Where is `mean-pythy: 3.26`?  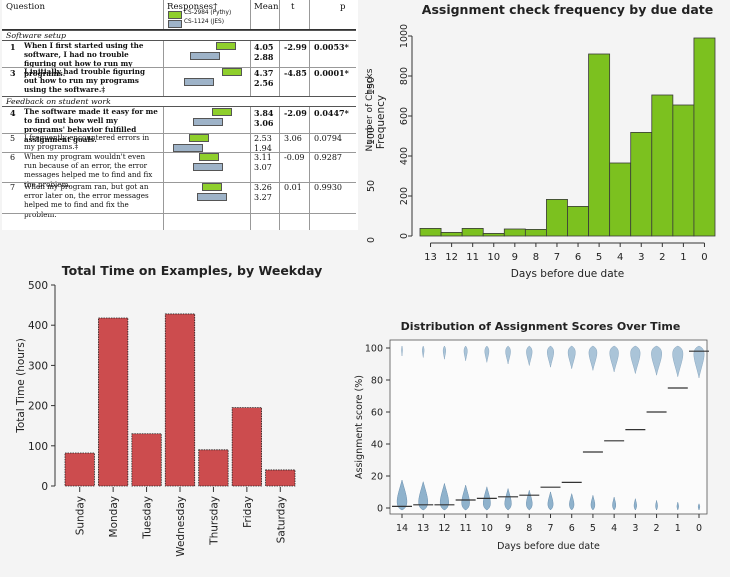 mean-pythy: 3.26 is located at coordinates (263, 187).